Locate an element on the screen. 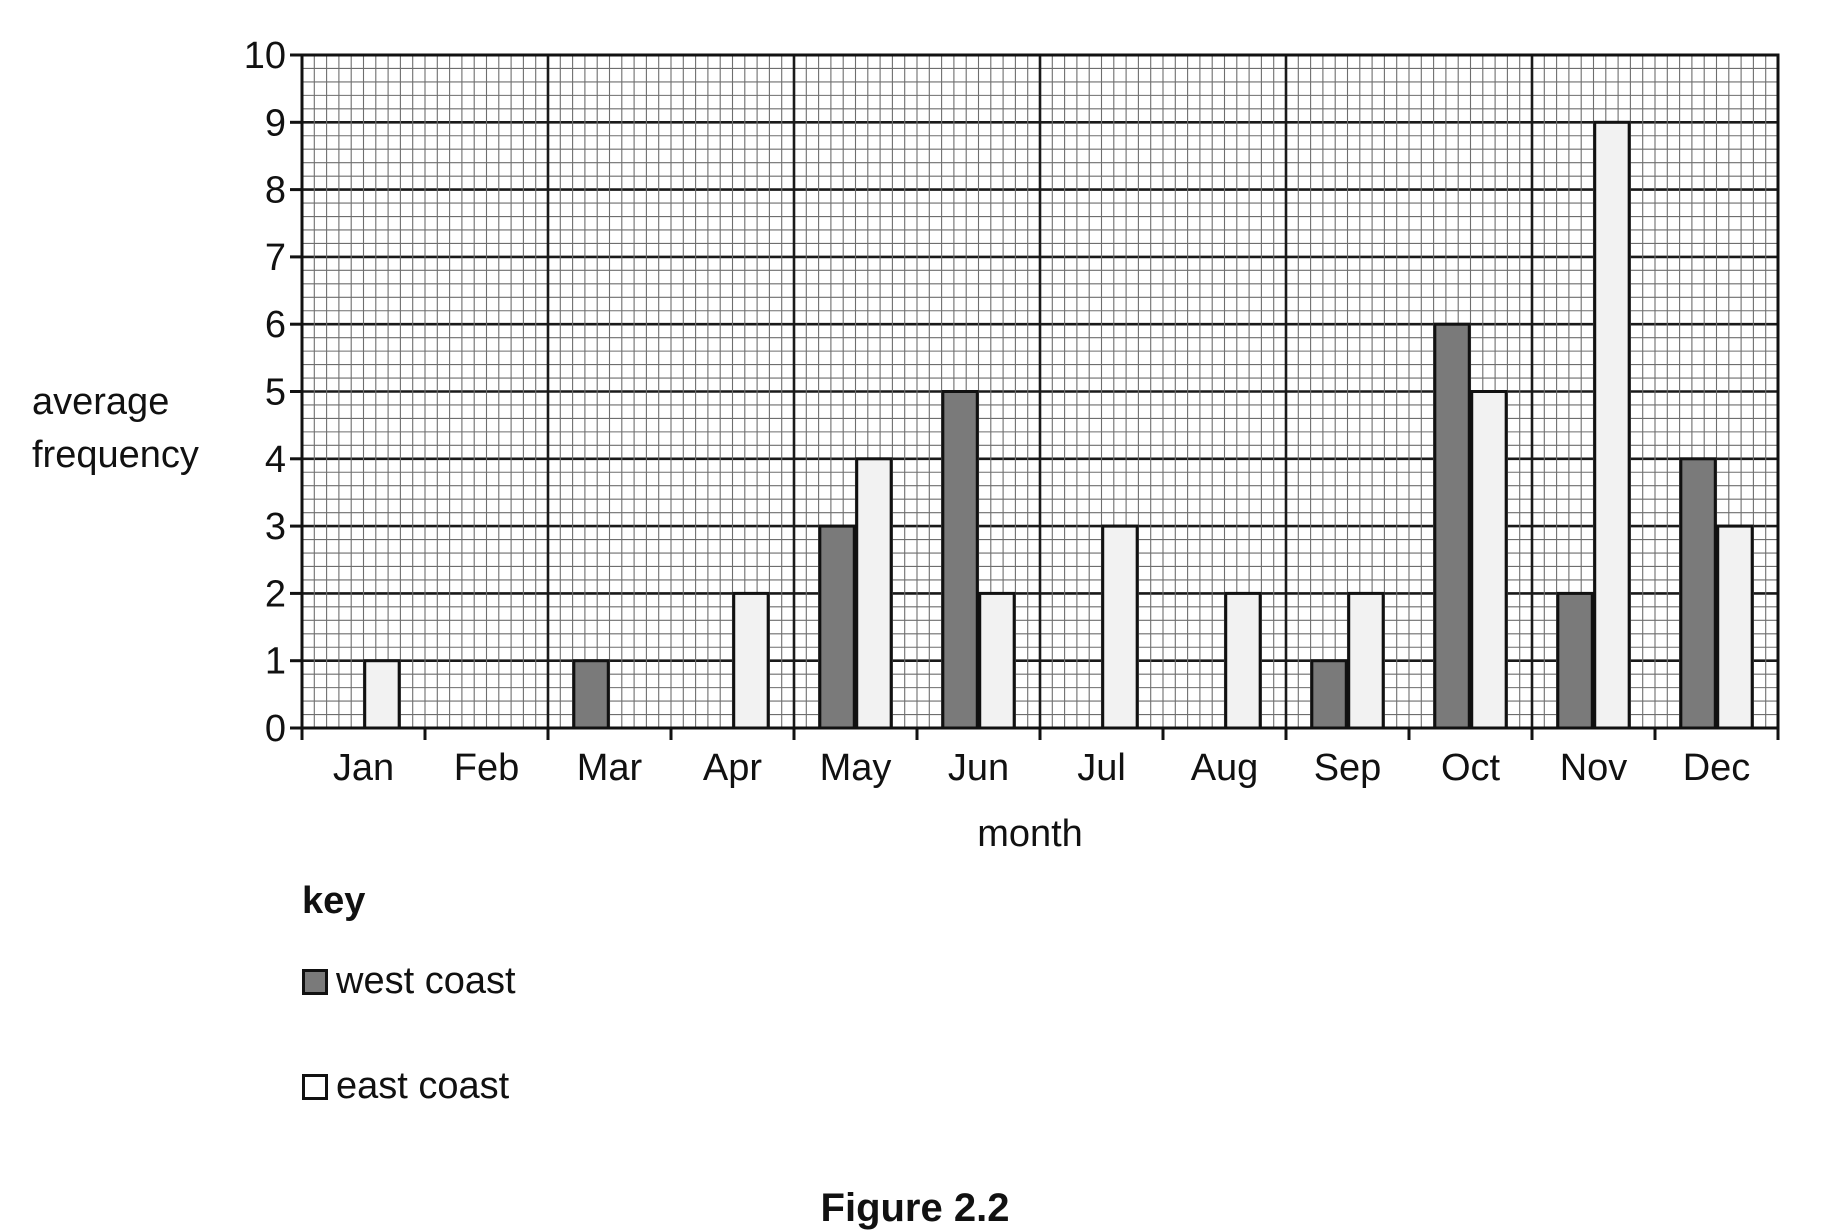 This screenshot has width=1830, height=1231. bar-west-coast-sep is located at coordinates (1329, 694).